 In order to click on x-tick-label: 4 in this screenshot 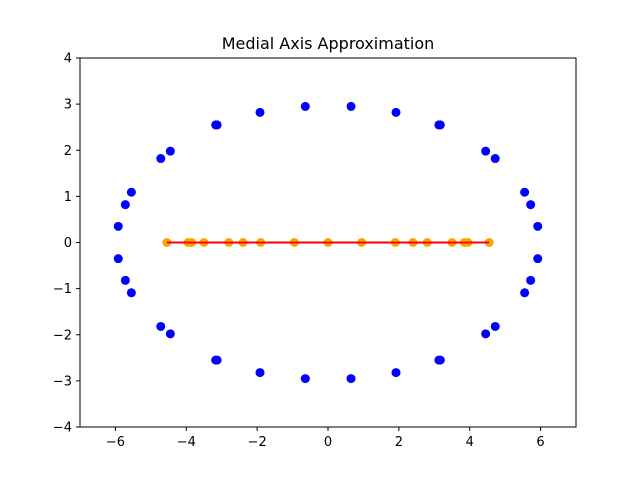, I will do `click(470, 442)`.